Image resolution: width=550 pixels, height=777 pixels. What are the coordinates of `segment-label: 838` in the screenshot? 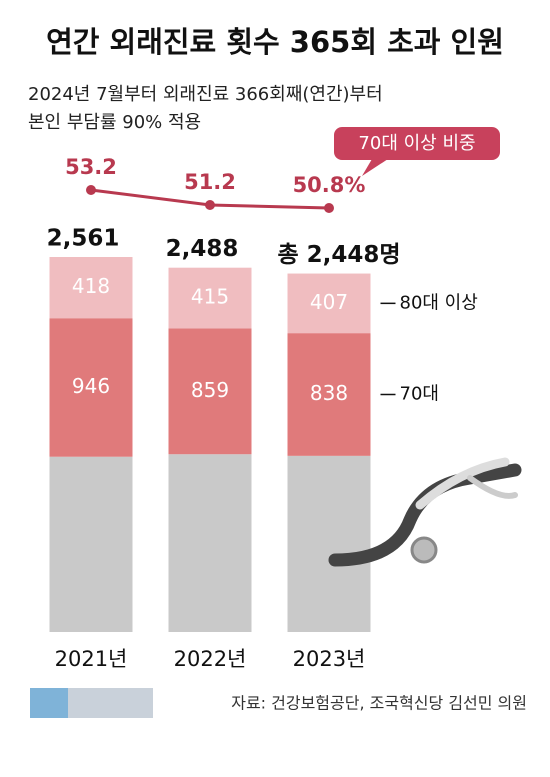 It's located at (329, 393).